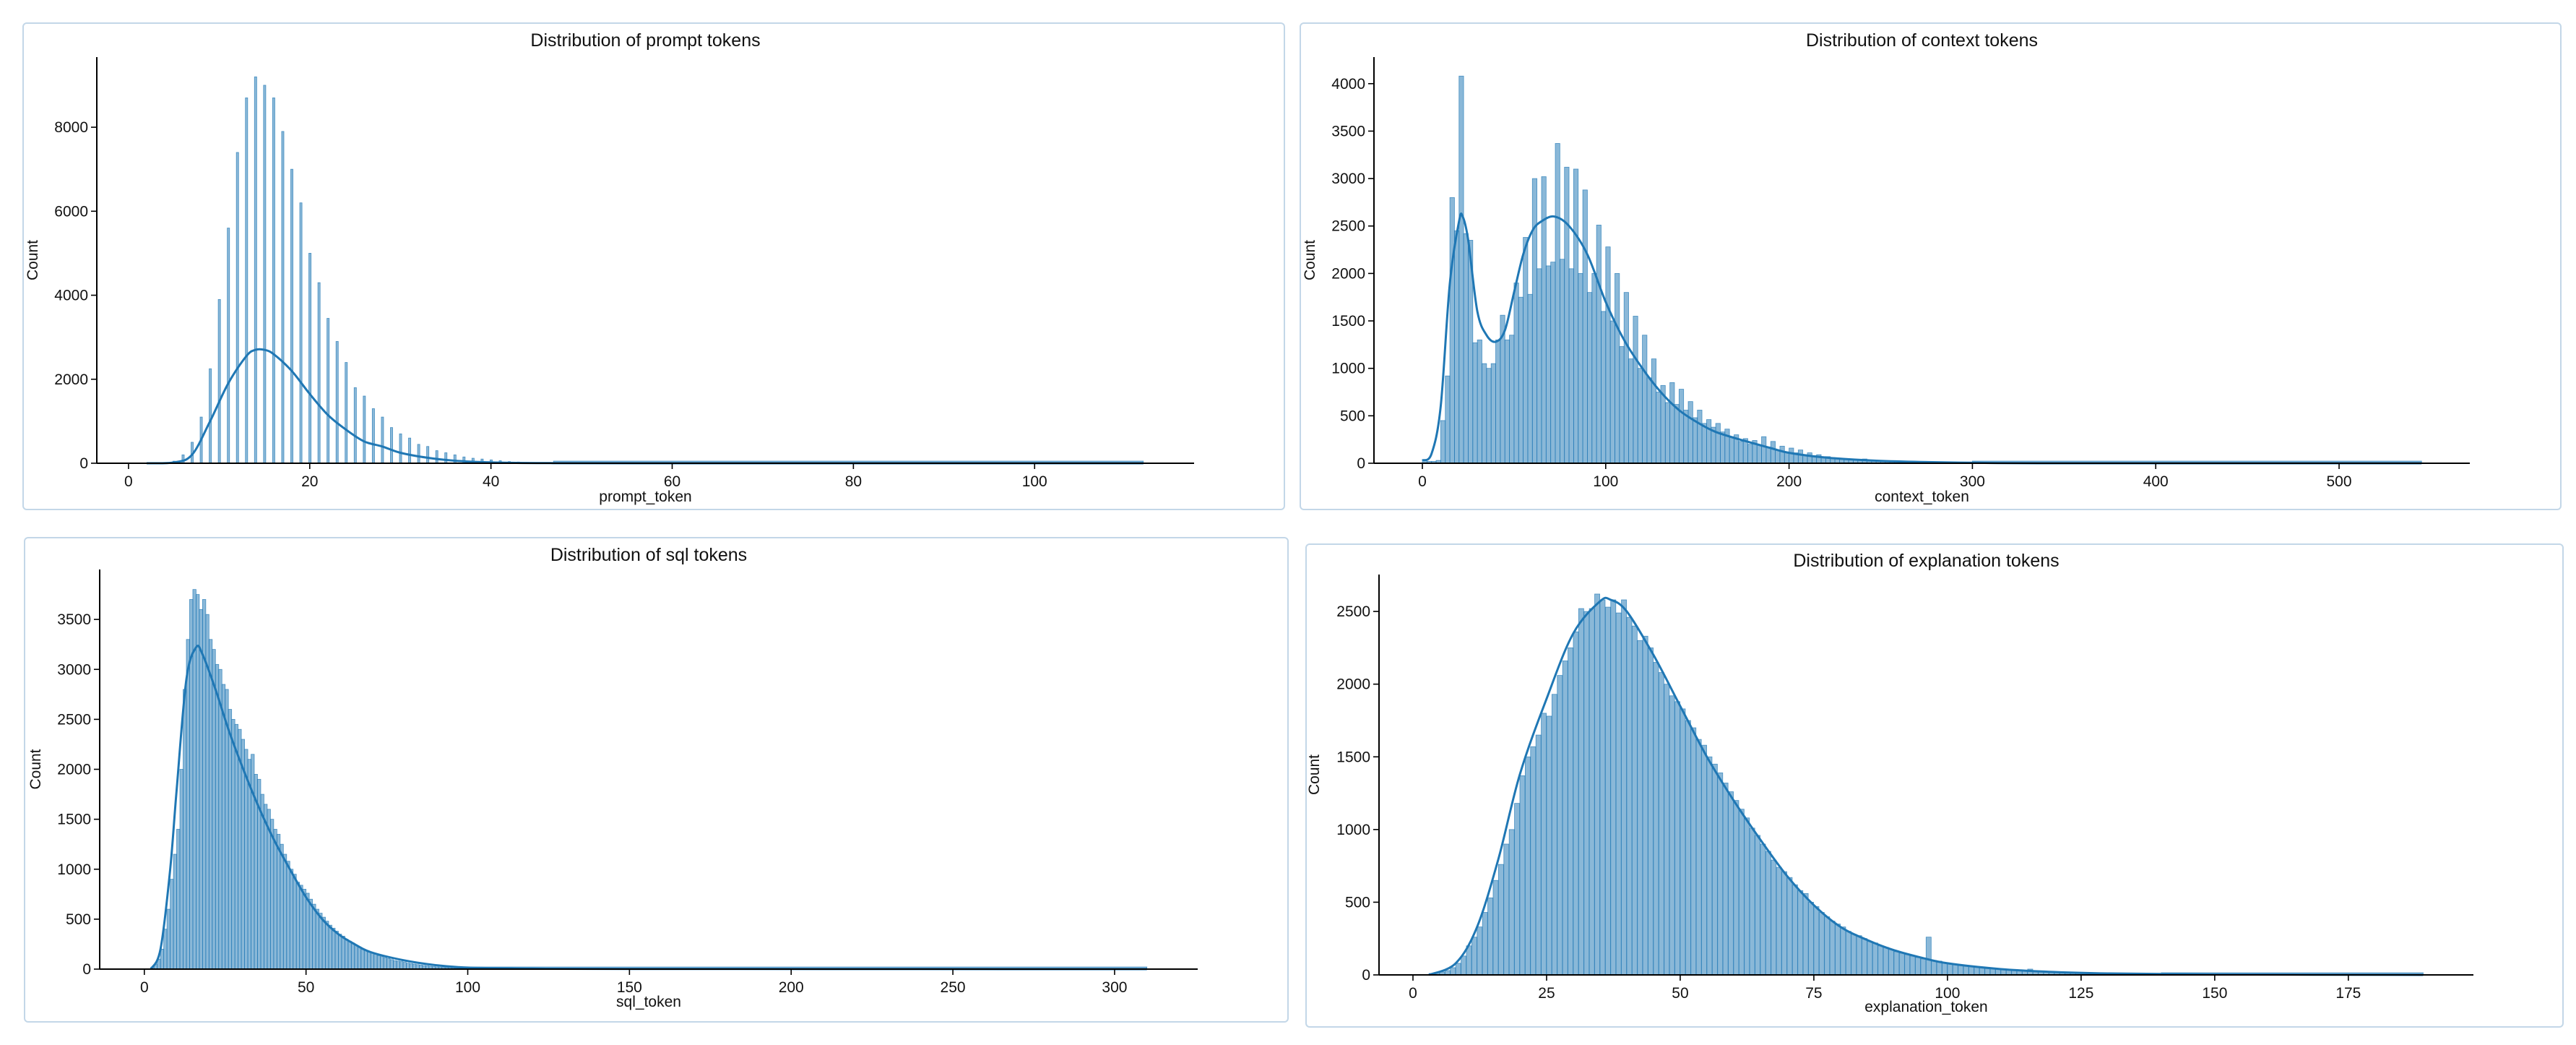  Describe the element at coordinates (1353, 684) in the screenshot. I see `y-tick-label: 2000` at that location.